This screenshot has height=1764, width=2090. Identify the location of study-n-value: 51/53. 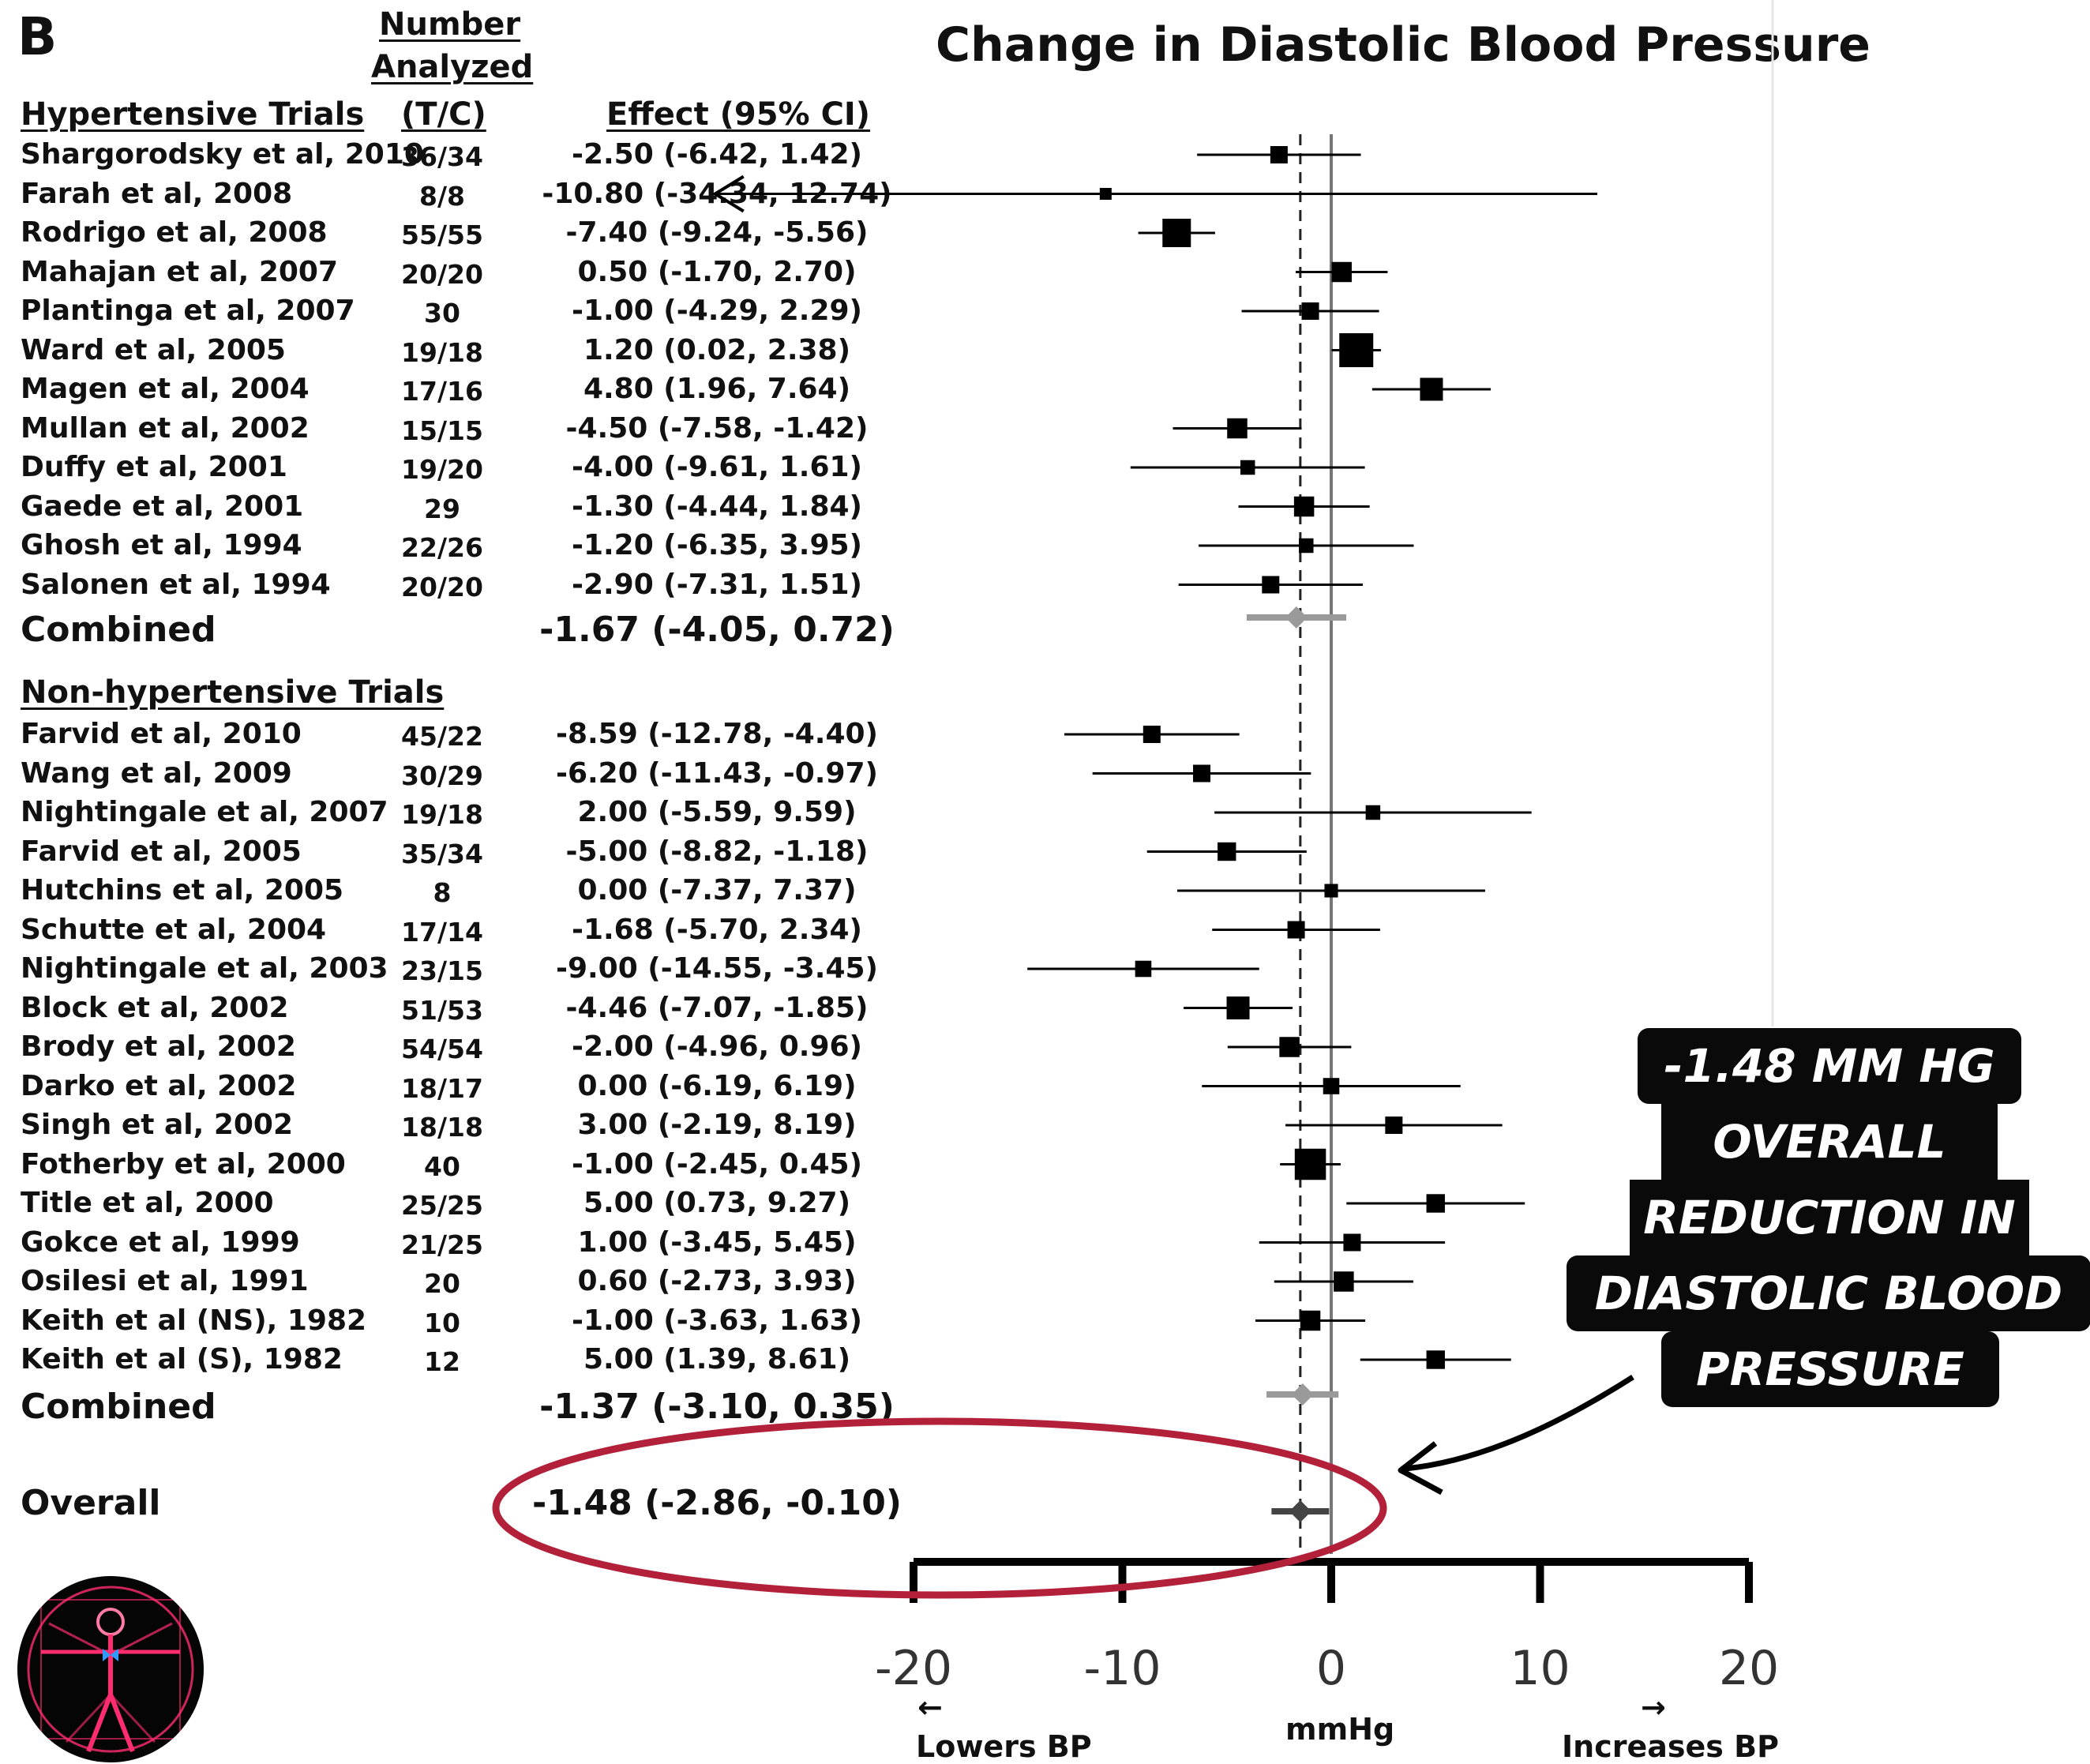
(442, 1010).